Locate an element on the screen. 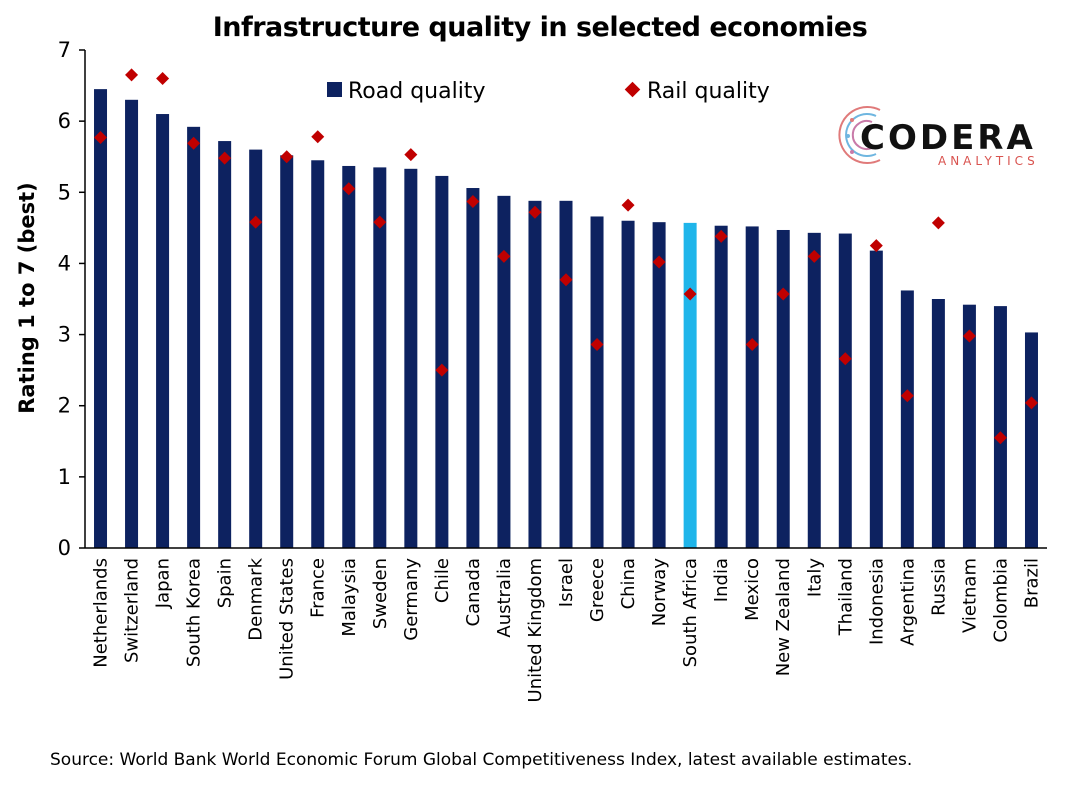 The image size is (1080, 789). x-tick-label-vietnam: Vietnam is located at coordinates (969, 595).